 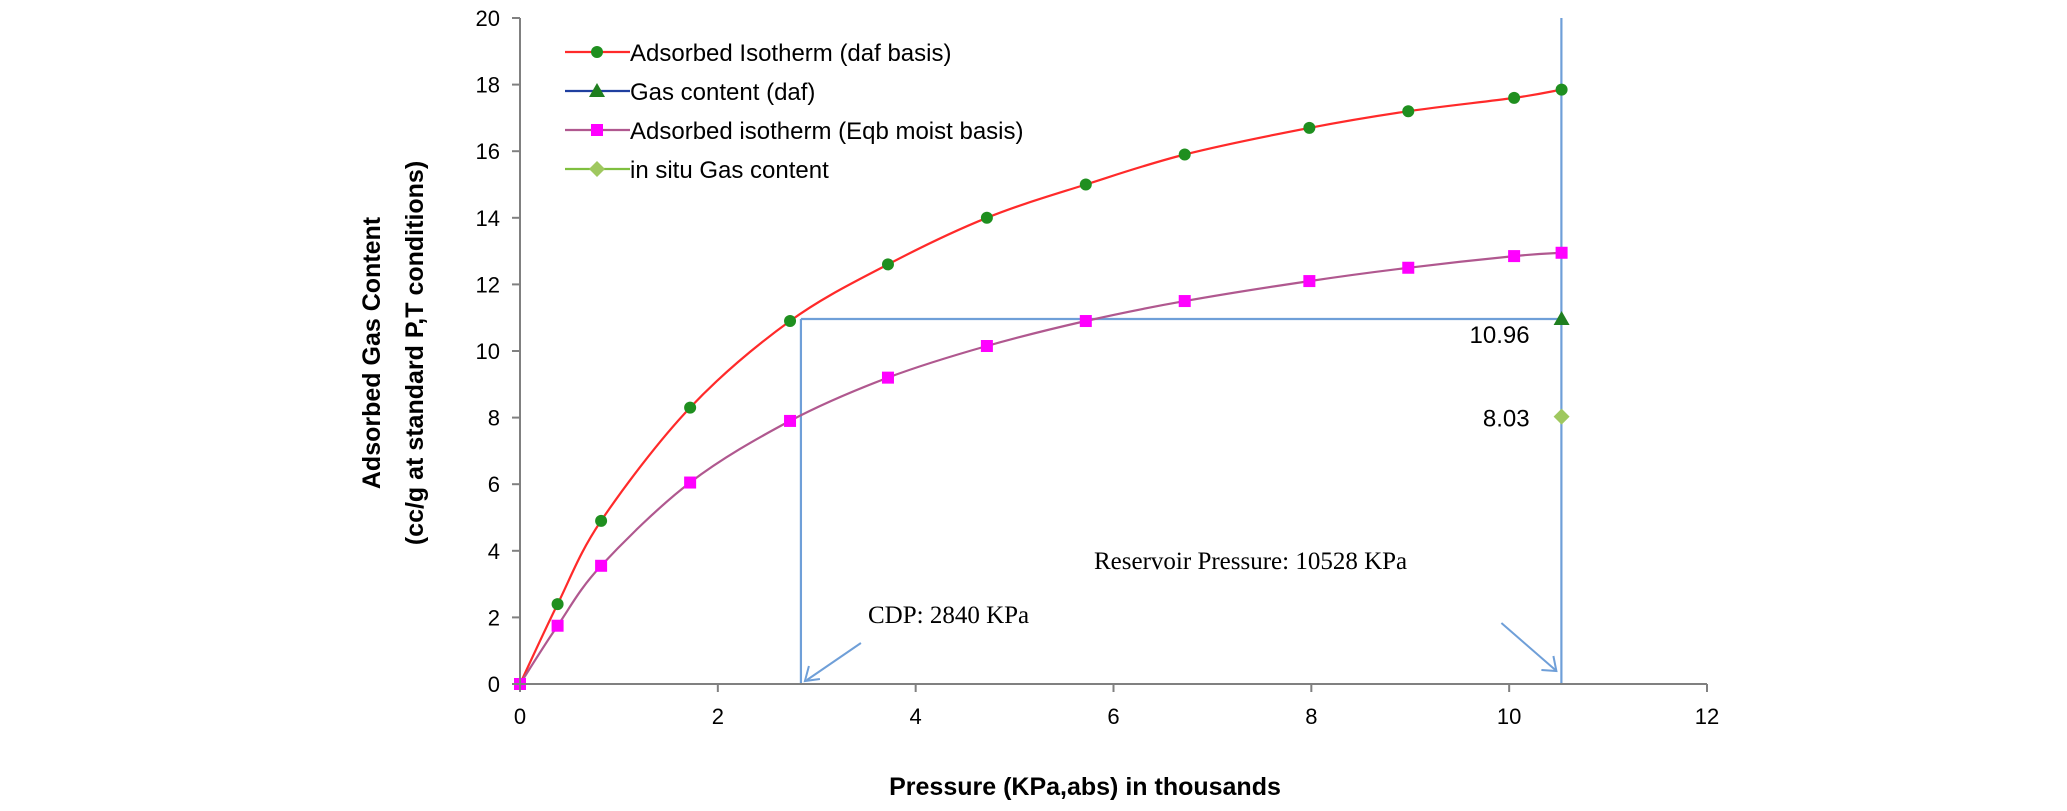 What do you see at coordinates (1509, 716) in the screenshot?
I see `x-tick-label-6: 10` at bounding box center [1509, 716].